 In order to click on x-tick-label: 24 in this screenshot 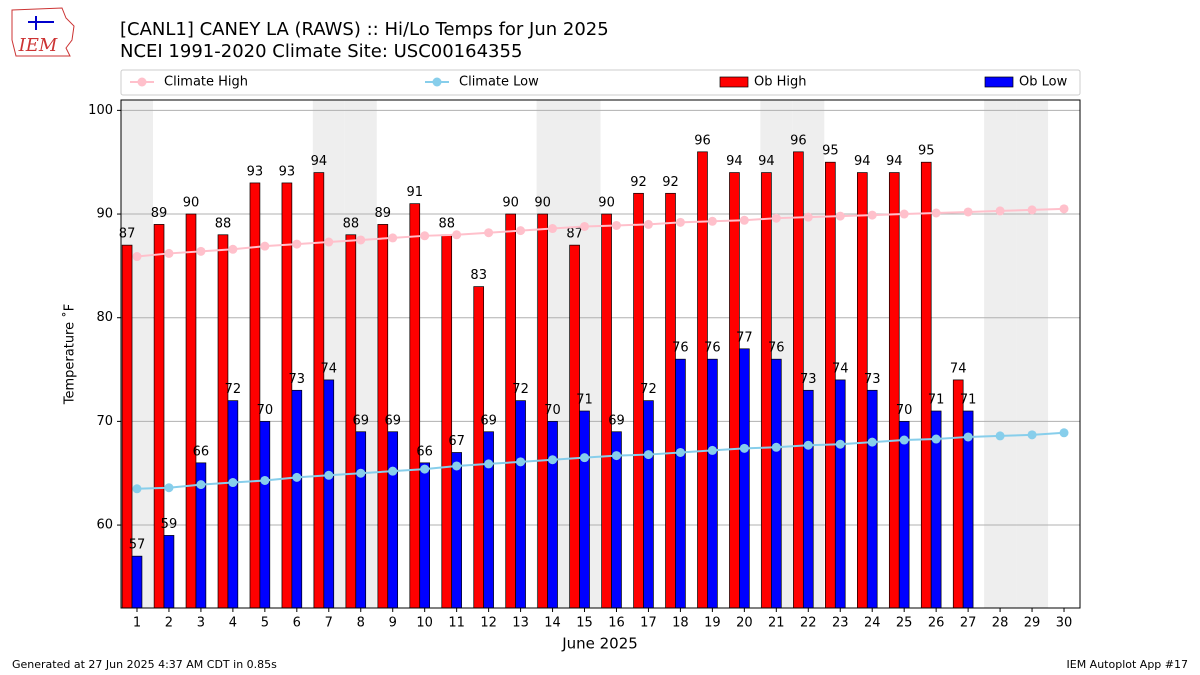, I will do `click(872, 623)`.